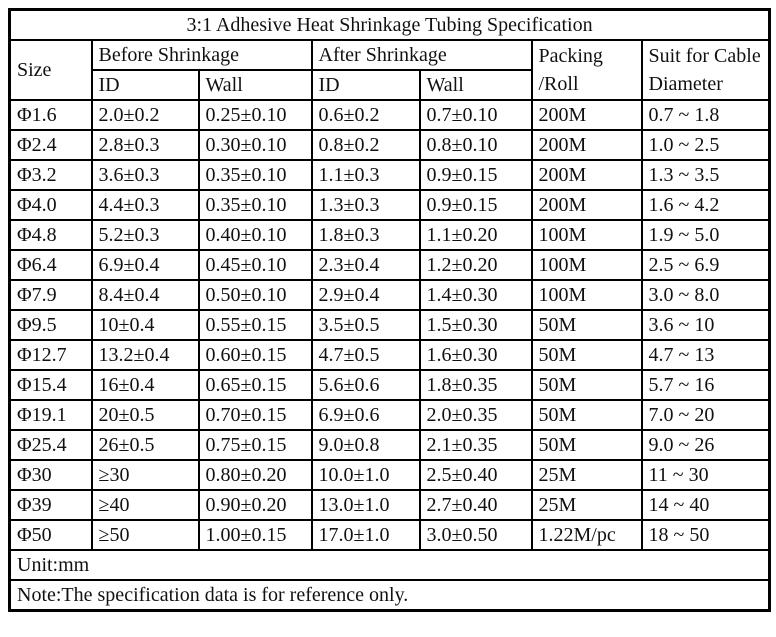  Describe the element at coordinates (255, 235) in the screenshot. I see `cell-before-wall: 0.40±0.10` at that location.